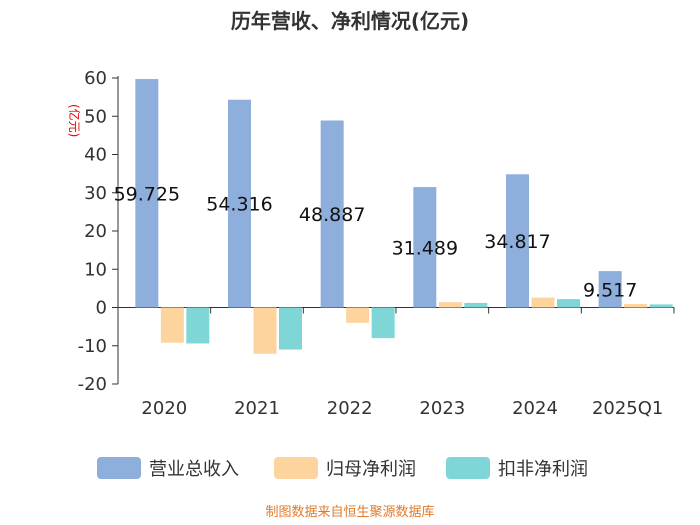  I want to click on x-tick-label: 2024, so click(535, 408).